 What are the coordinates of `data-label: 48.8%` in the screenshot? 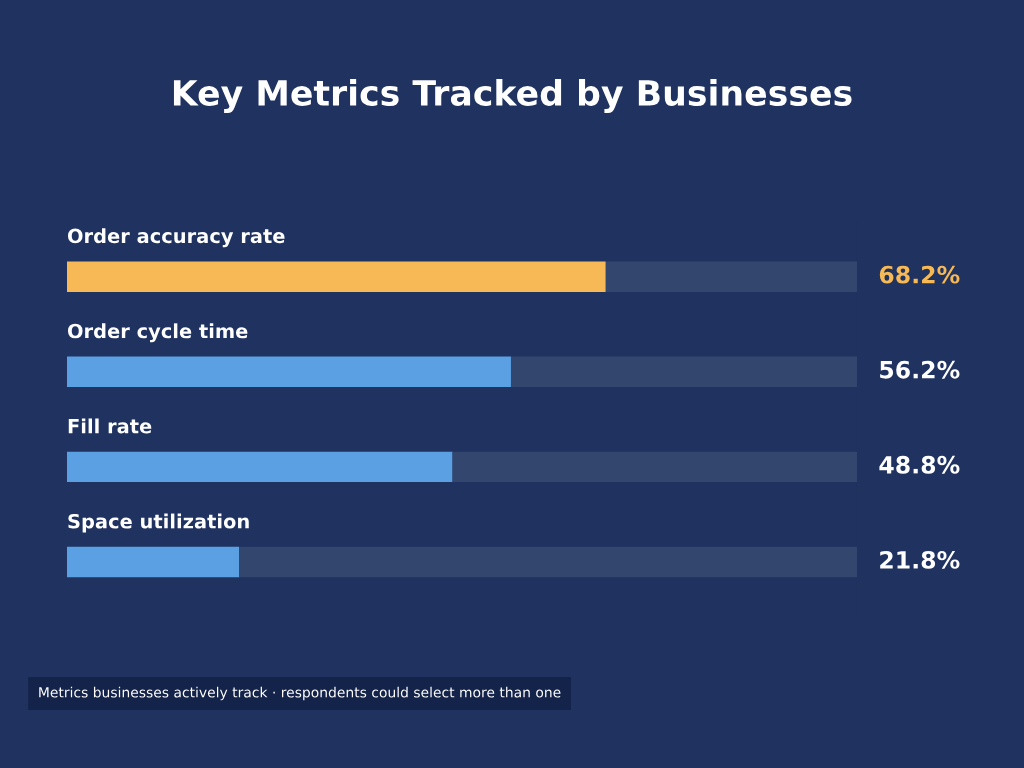 It's located at (919, 464).